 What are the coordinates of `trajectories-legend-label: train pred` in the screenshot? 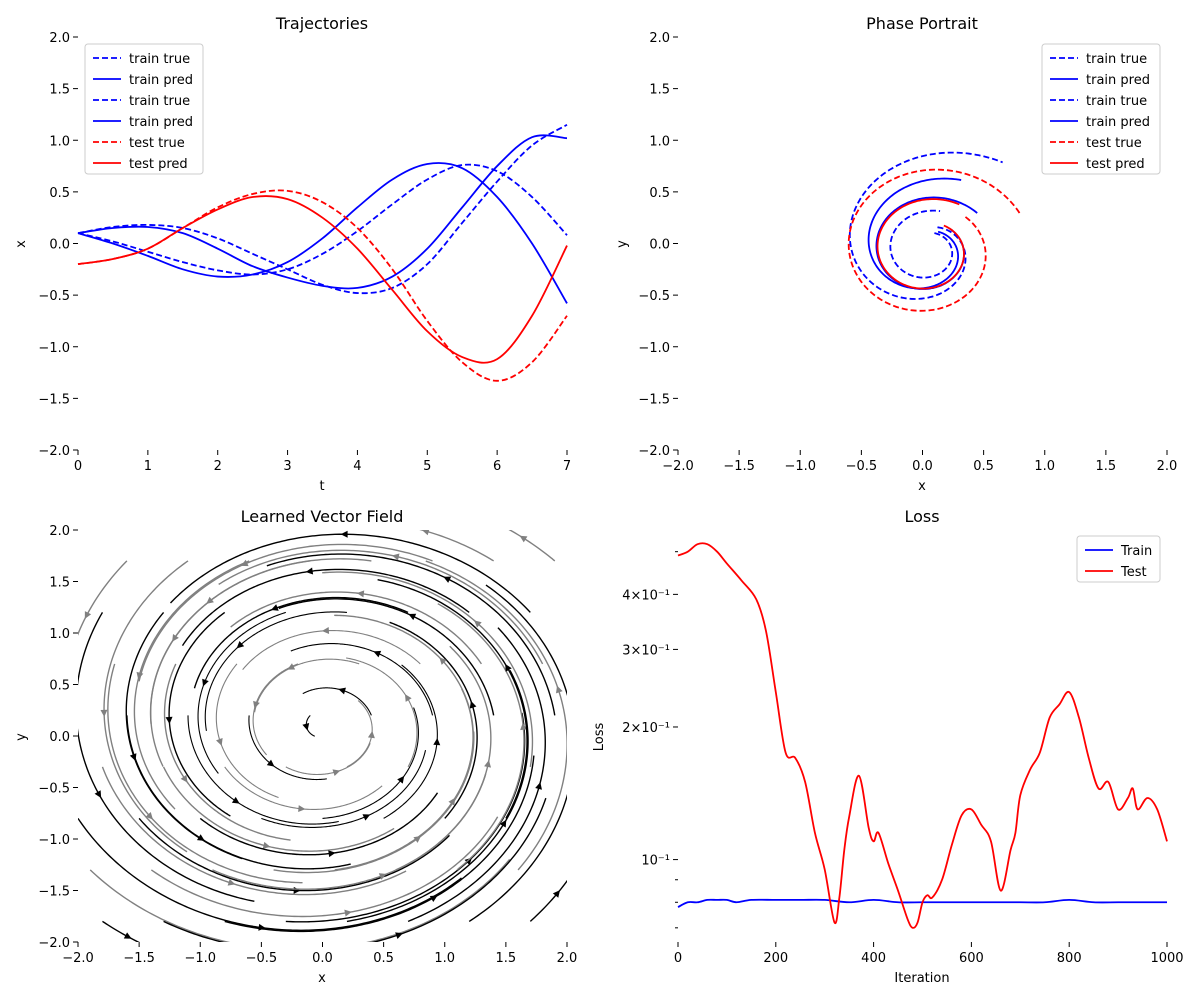 It's located at (161, 122).